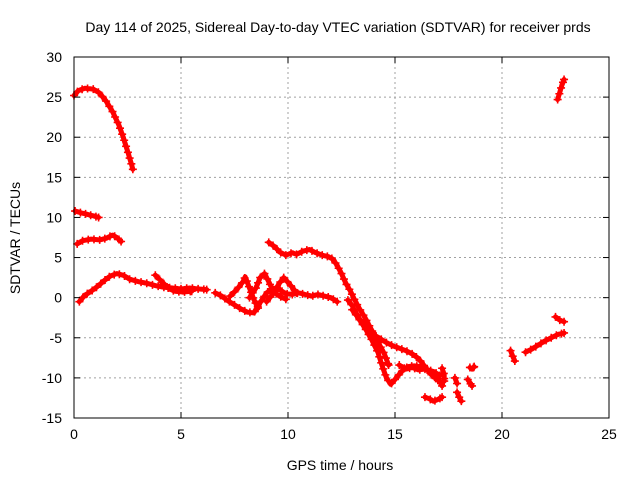  Describe the element at coordinates (395, 434) in the screenshot. I see `x-tick-label: 15` at that location.